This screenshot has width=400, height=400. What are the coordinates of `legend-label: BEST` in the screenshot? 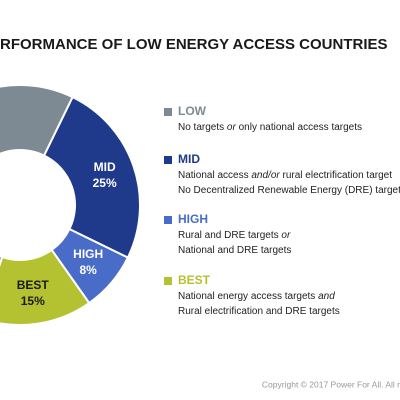 It's located at (194, 280).